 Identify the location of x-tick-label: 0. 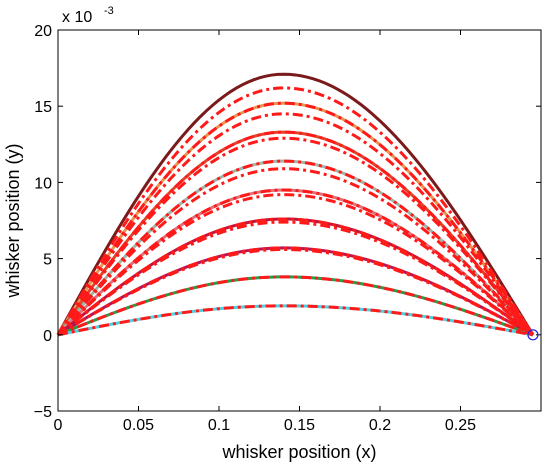
(58, 425).